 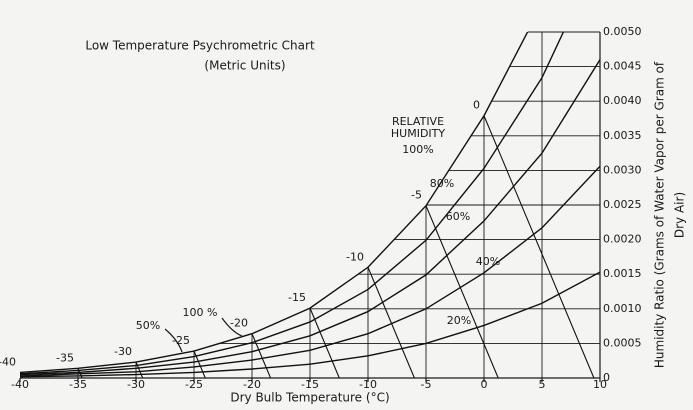 What do you see at coordinates (680, 215) in the screenshot?
I see `y-axis-label: Dry Air)` at bounding box center [680, 215].